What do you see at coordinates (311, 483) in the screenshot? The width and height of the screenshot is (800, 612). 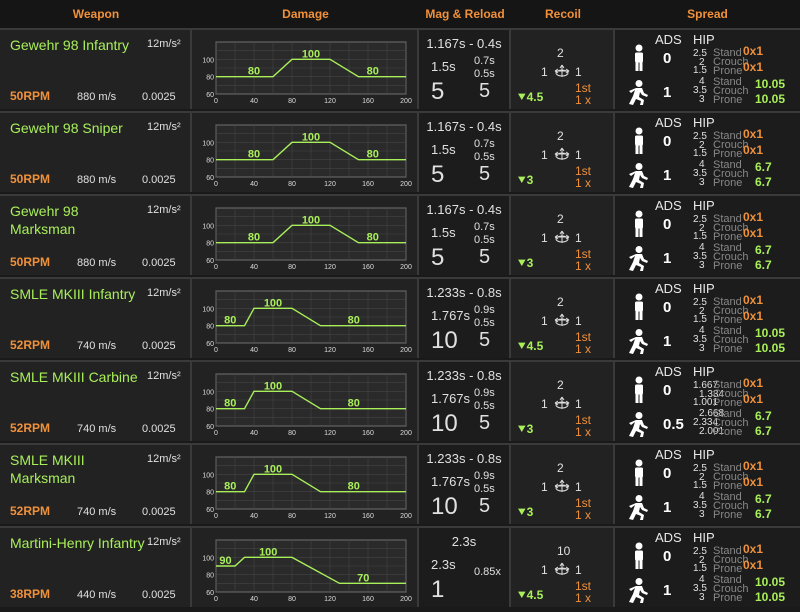 I see `damage-series-line` at bounding box center [311, 483].